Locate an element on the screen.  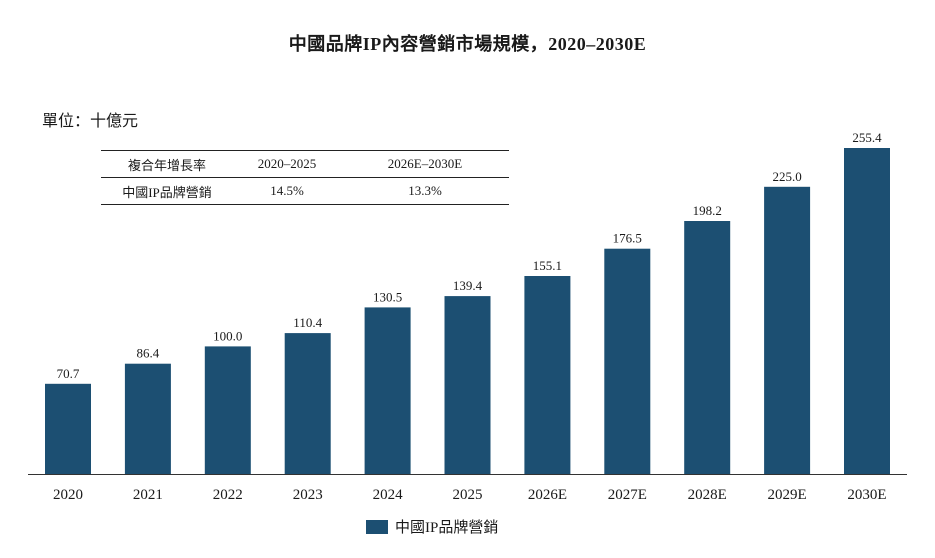
cagr-header-period-2: 2026E–2030E is located at coordinates (425, 163).